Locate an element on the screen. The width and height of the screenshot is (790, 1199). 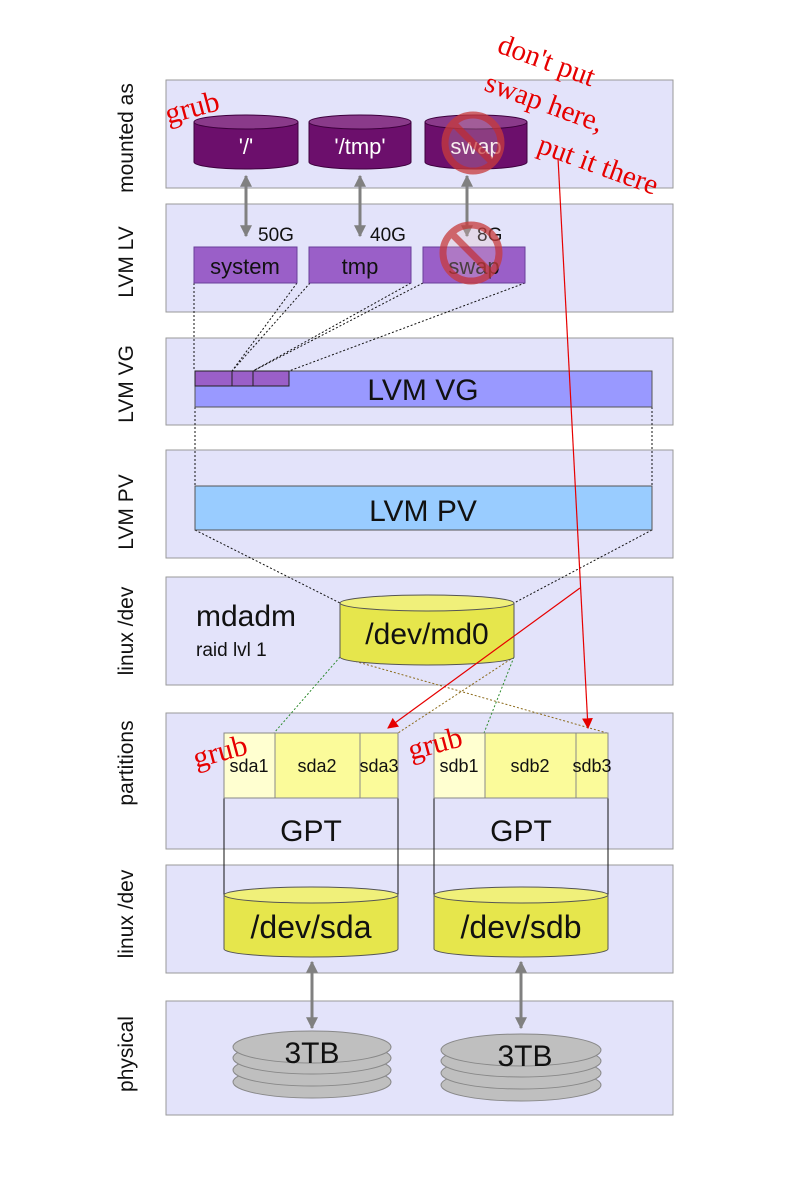
lv-system: system 50G is located at coordinates (245, 254).